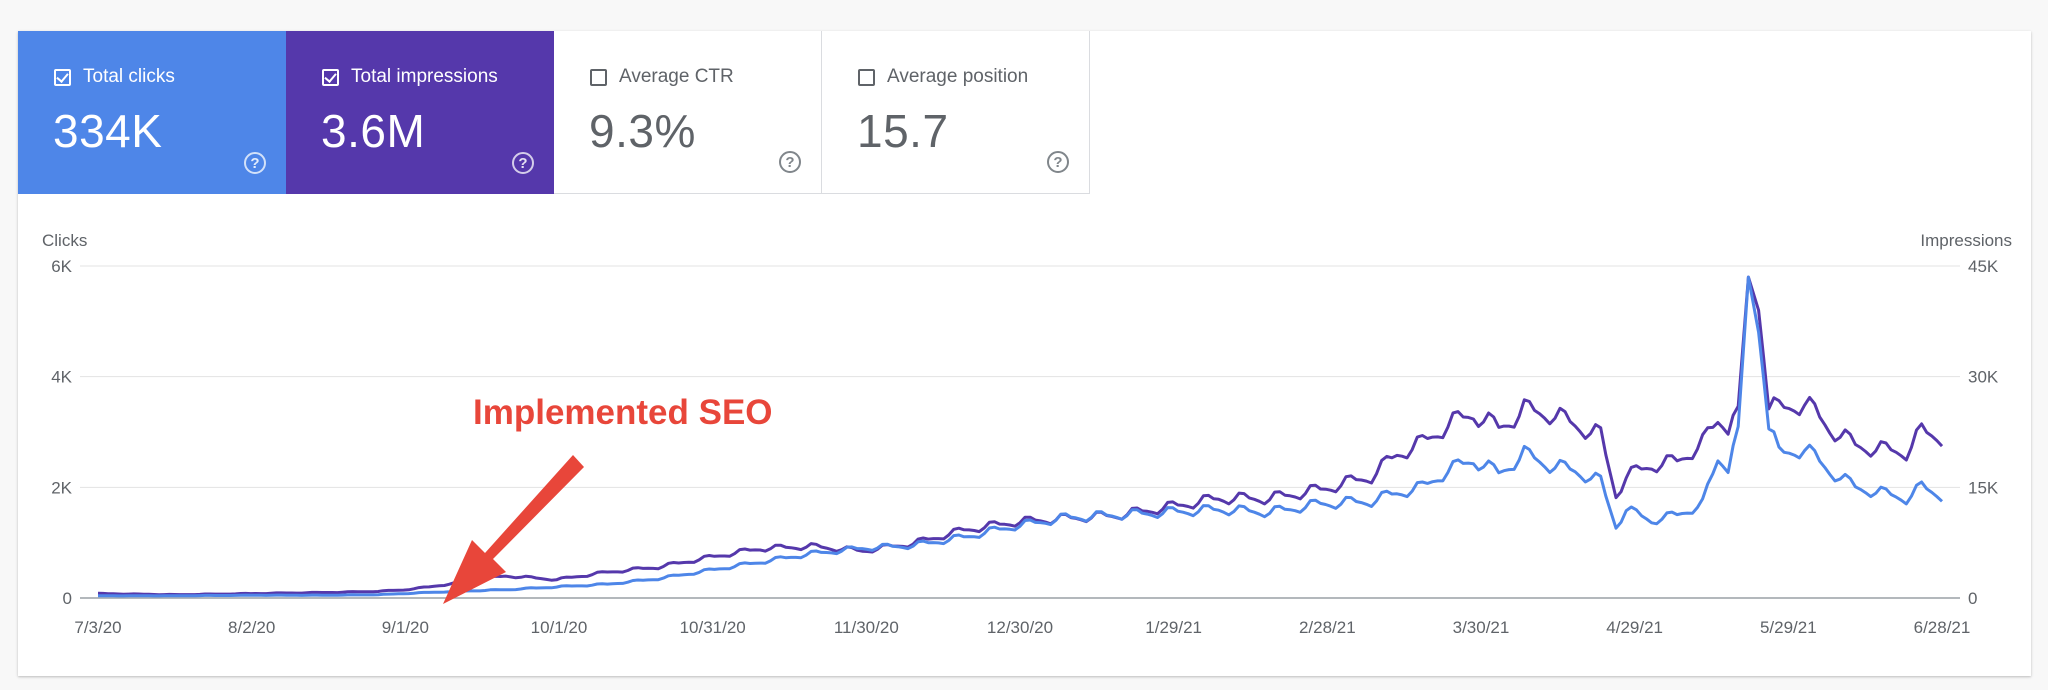 The height and width of the screenshot is (690, 2048). What do you see at coordinates (251, 627) in the screenshot?
I see `x-tick-label: 8/2/20` at bounding box center [251, 627].